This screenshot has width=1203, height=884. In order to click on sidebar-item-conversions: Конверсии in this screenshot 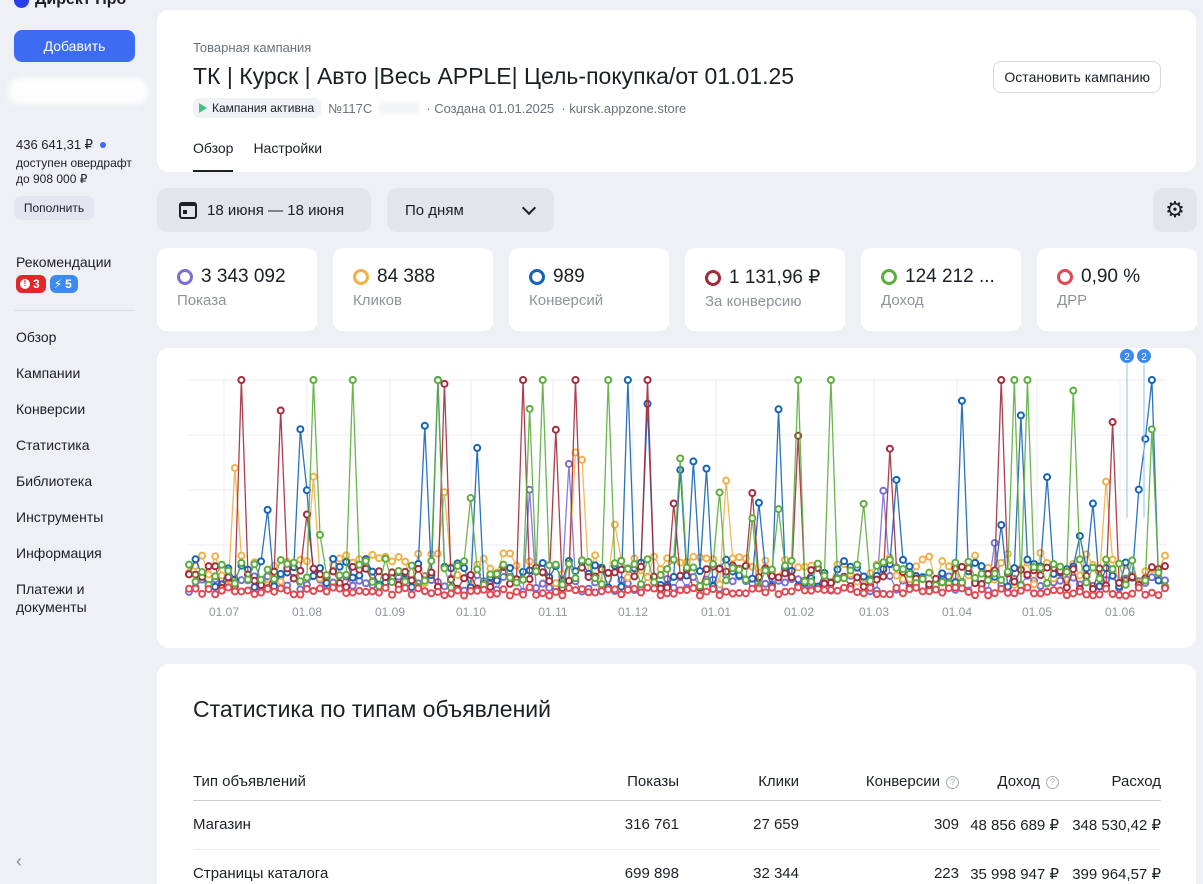, I will do `click(51, 409)`.